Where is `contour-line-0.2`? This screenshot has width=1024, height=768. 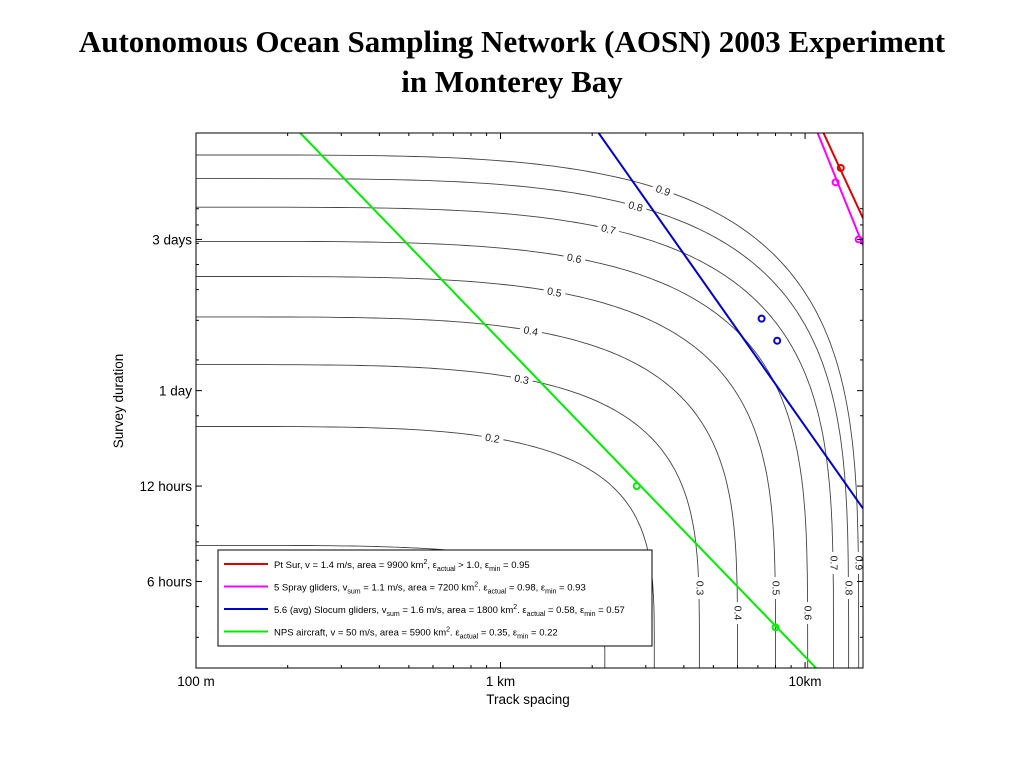
contour-line-0.2 is located at coordinates (425, 547).